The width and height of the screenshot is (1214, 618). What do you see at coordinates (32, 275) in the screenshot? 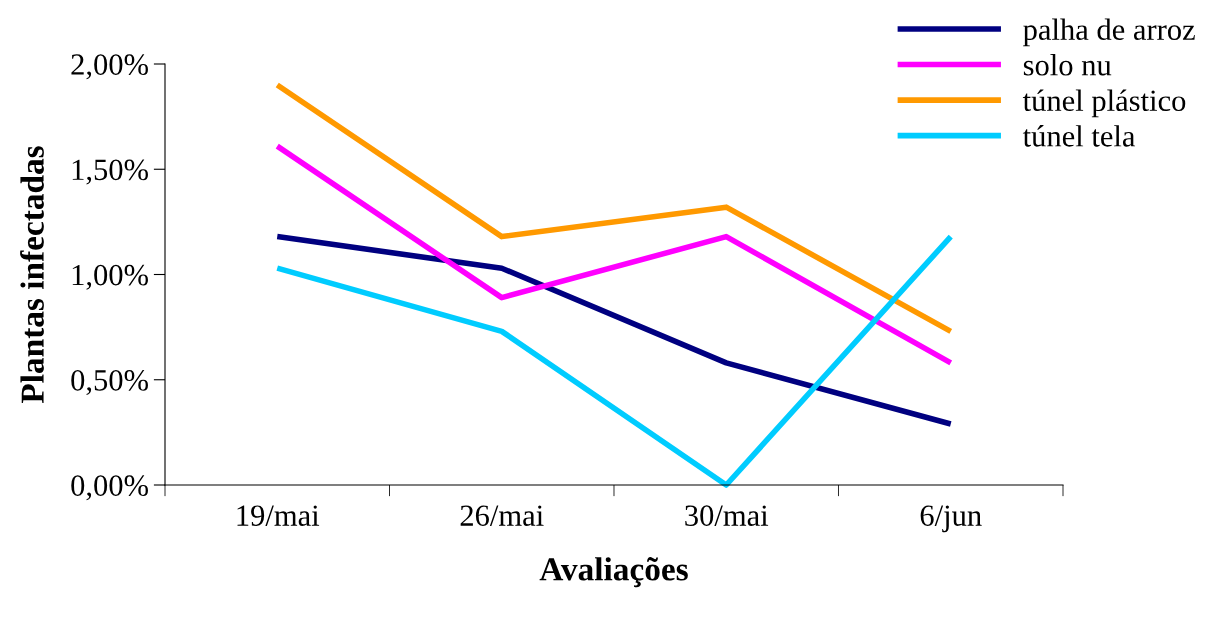
I see `y-axis-title: Plantas infectadas` at bounding box center [32, 275].